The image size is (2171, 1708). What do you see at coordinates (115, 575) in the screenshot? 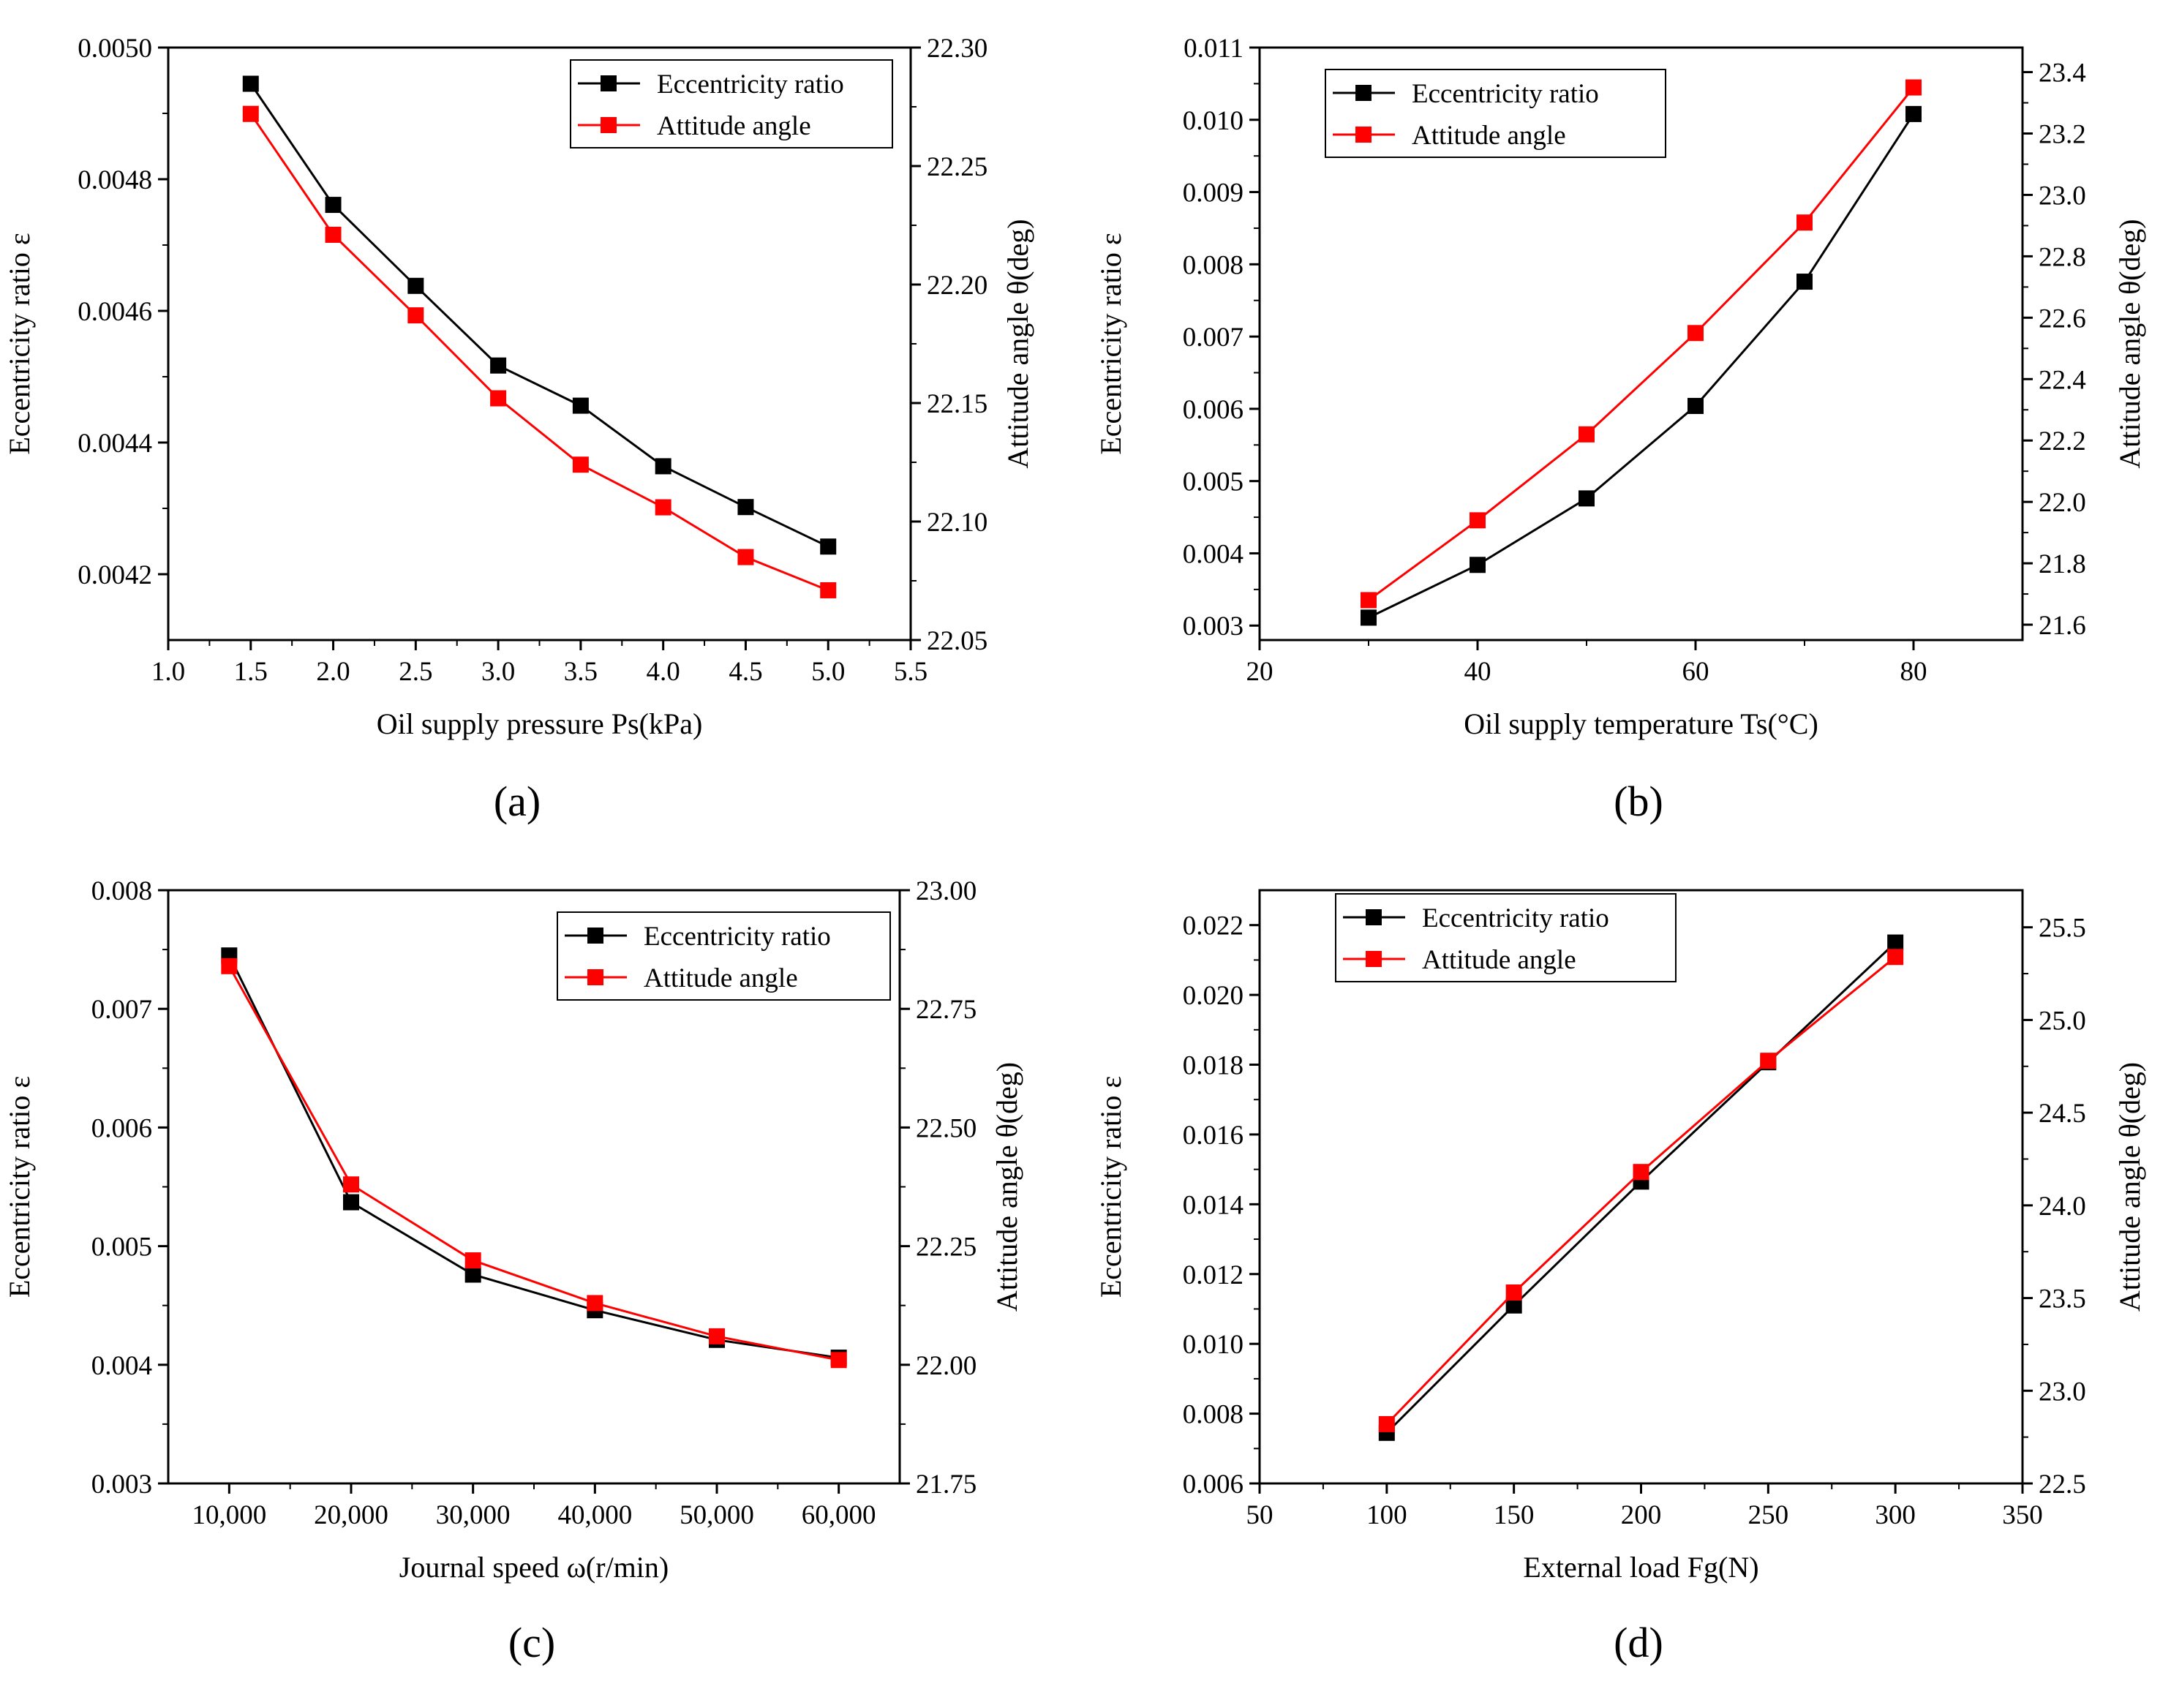
I see `y-left-tick-label: 0.0042` at bounding box center [115, 575].